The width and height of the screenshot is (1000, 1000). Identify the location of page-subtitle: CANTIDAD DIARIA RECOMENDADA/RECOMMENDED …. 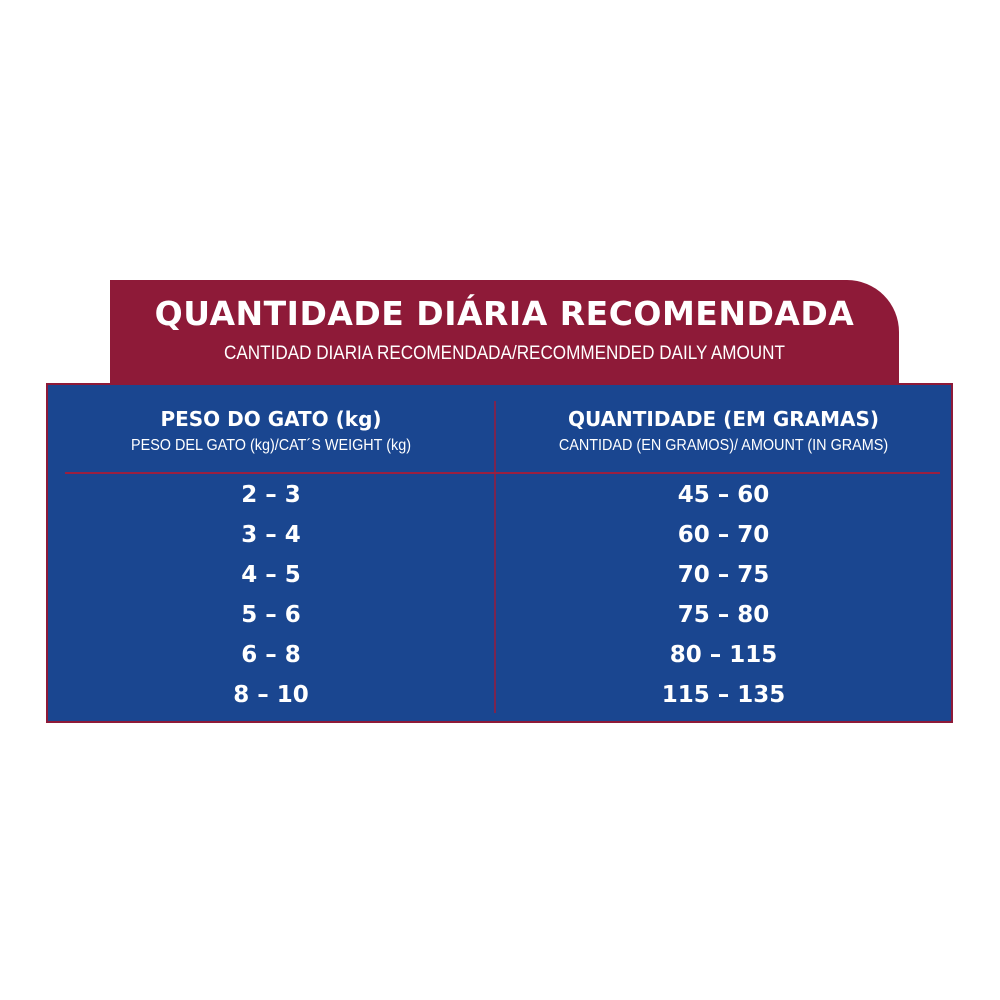
(504, 353).